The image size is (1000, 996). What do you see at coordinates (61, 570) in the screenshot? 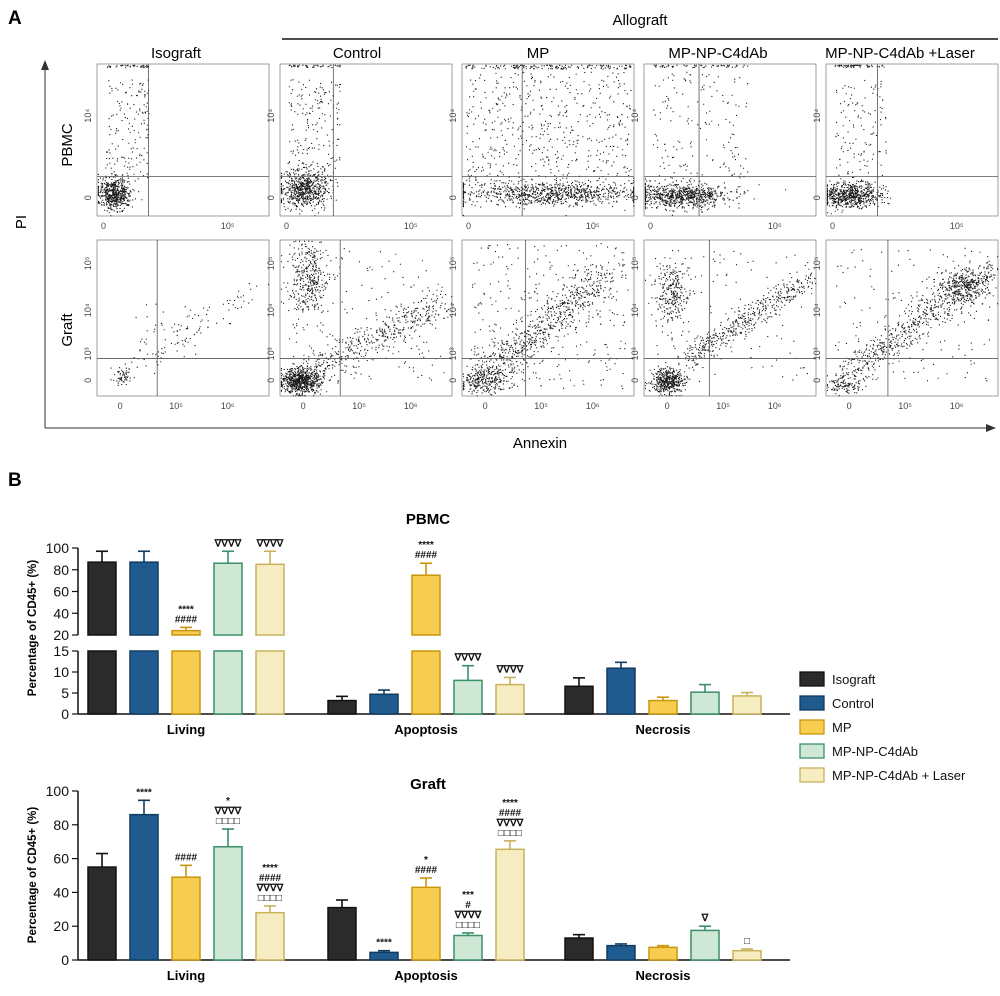
I see `pbmc-y-tick-label: 80` at bounding box center [61, 570].